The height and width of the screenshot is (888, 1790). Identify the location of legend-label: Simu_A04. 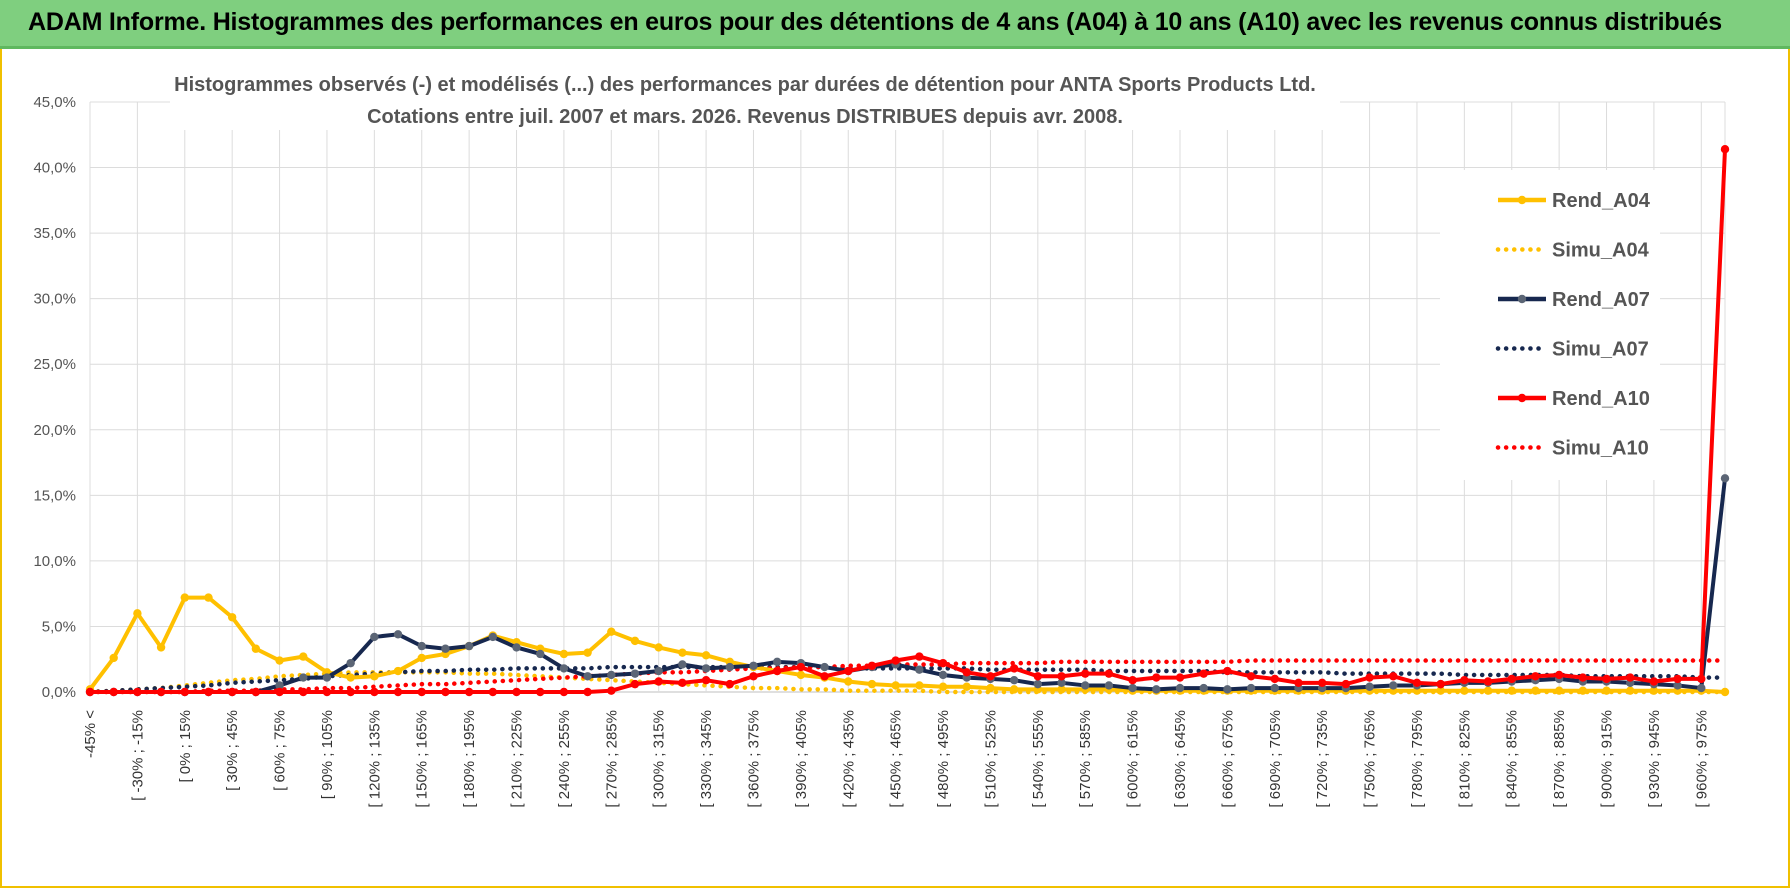
(1601, 251).